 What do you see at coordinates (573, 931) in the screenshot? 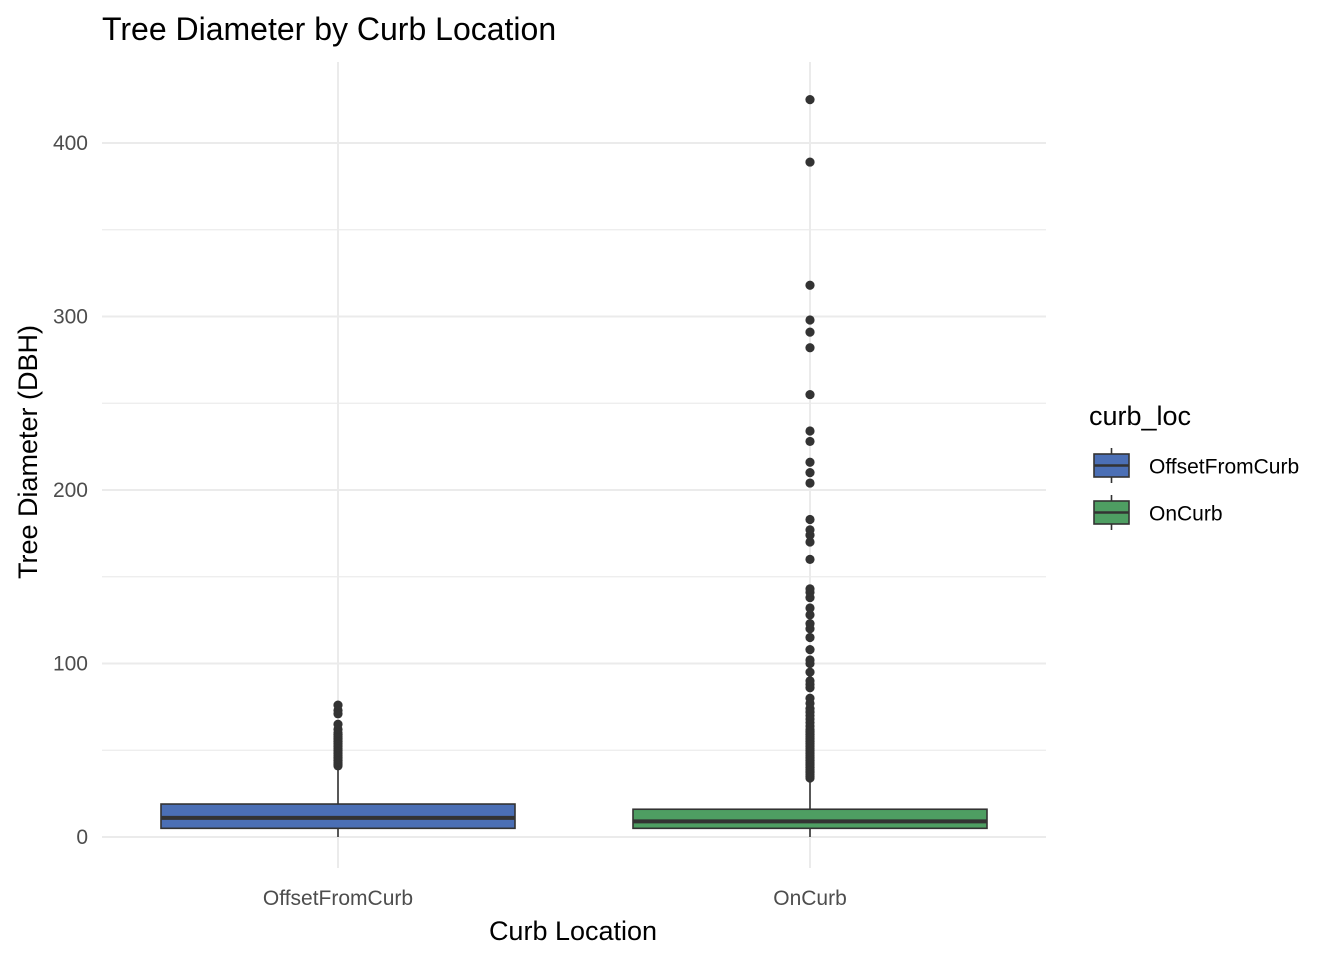
I see `x-axis-title: Curb Location` at bounding box center [573, 931].